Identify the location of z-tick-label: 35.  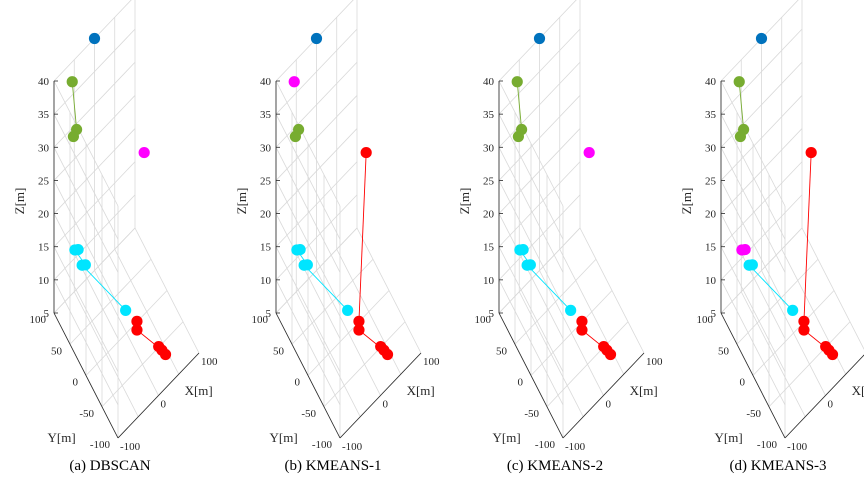
(266, 115).